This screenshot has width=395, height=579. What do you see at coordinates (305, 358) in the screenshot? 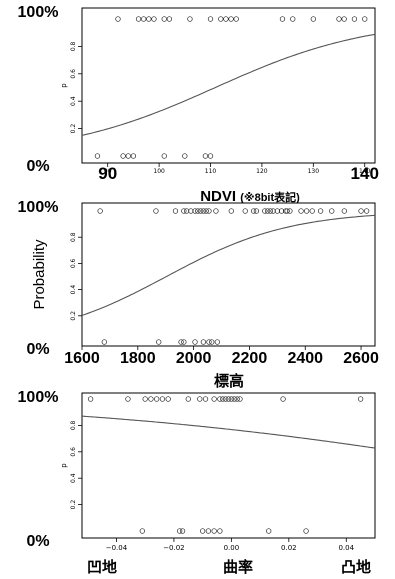
I see `x-tick-label: 2400` at bounding box center [305, 358].